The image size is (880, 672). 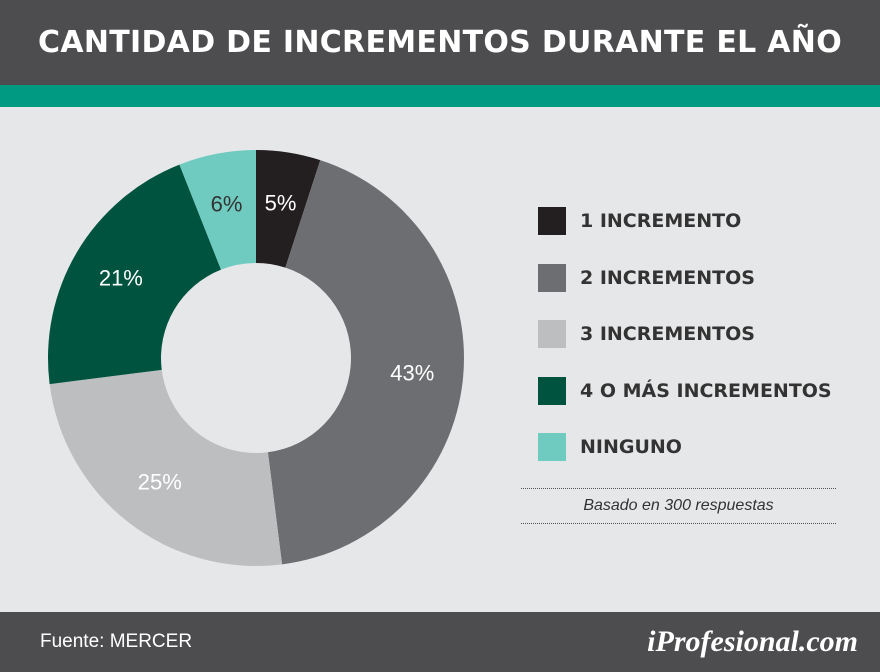 I want to click on legend-label: 4 O MÁS INCREMENTOS, so click(x=706, y=390).